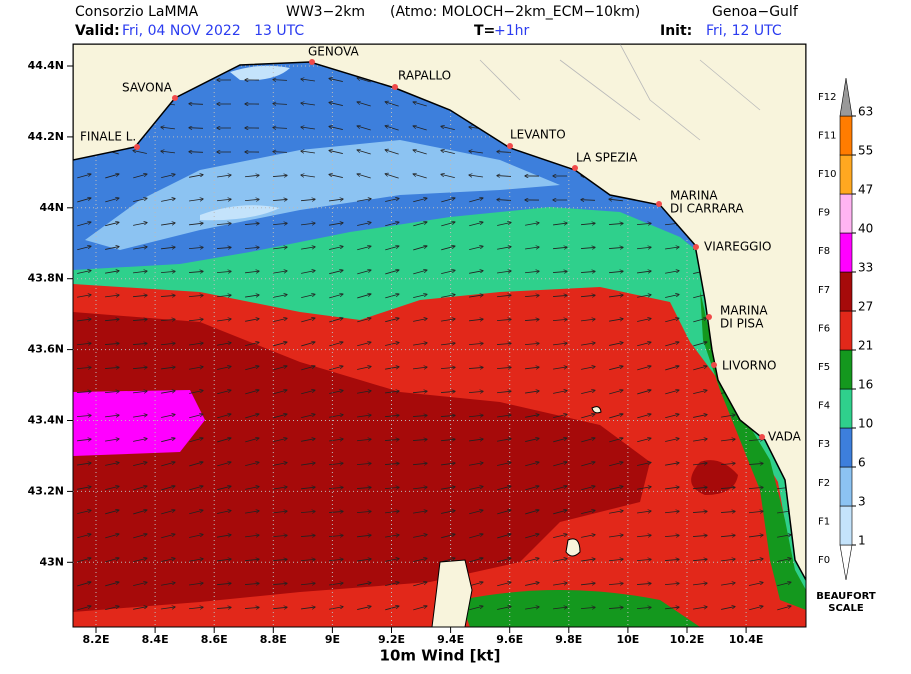 This screenshot has height=674, width=911. I want to click on colorbar-low, so click(846, 562).